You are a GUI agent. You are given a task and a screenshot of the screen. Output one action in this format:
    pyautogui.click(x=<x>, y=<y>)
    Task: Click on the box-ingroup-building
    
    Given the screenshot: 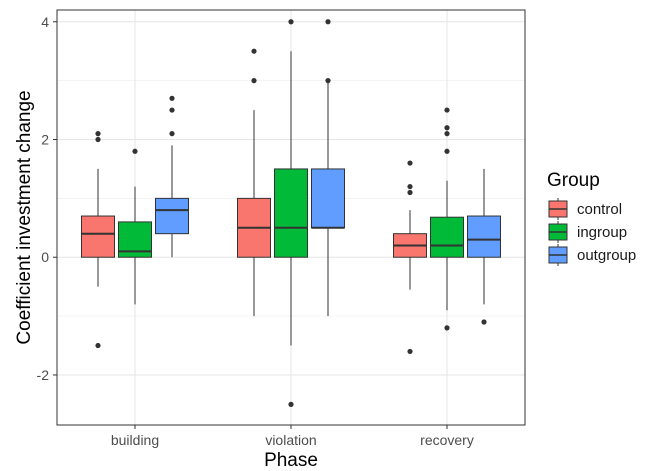 What is the action you would take?
    pyautogui.click(x=135, y=226)
    